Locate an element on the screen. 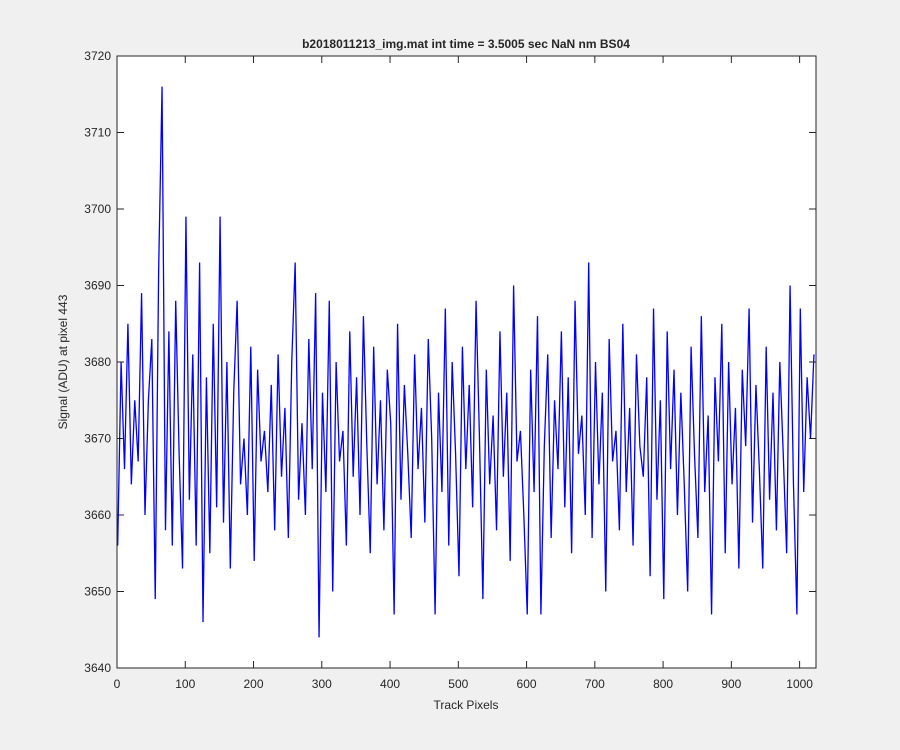 This screenshot has height=750, width=900. y-tick-label: 3690 is located at coordinates (97, 286).